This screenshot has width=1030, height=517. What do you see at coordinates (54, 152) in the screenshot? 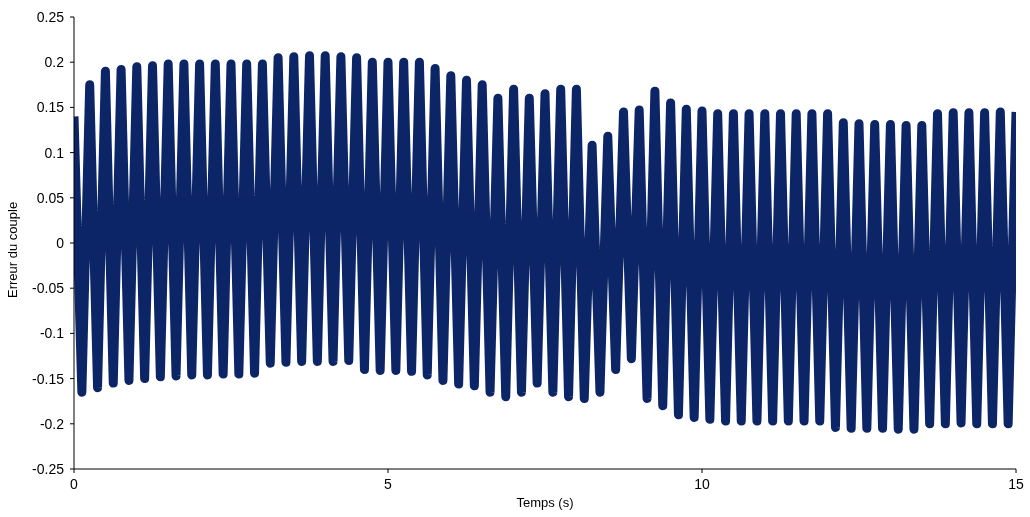
I see `y-tick-label: 0.1` at bounding box center [54, 152].